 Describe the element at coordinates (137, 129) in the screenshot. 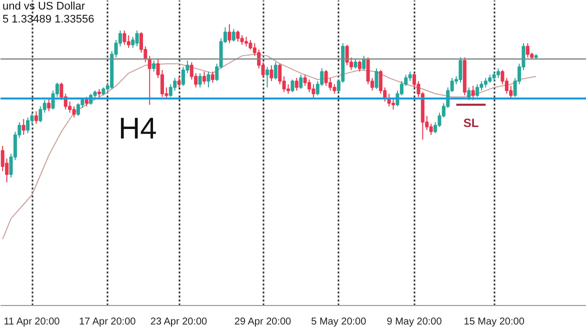

I see `annotation: H4` at that location.